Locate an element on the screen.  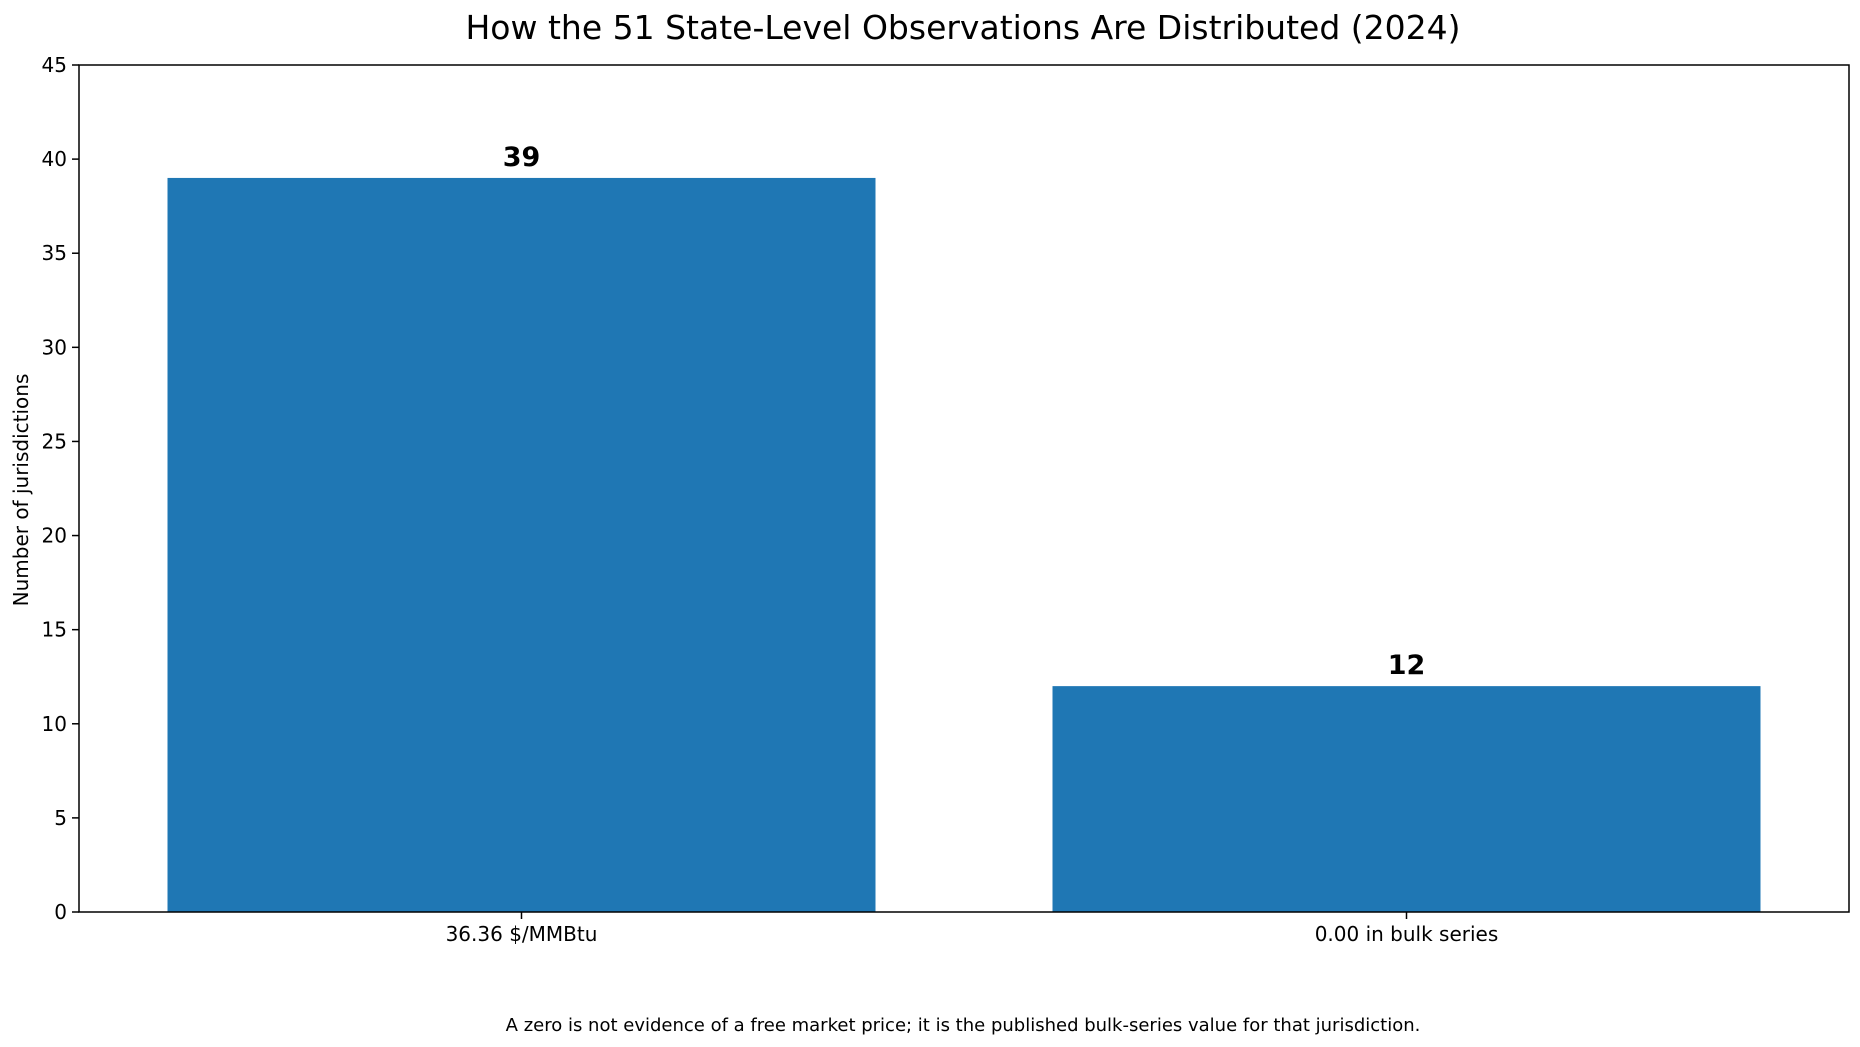
y-tick-label-1: 5 is located at coordinates (60, 818).